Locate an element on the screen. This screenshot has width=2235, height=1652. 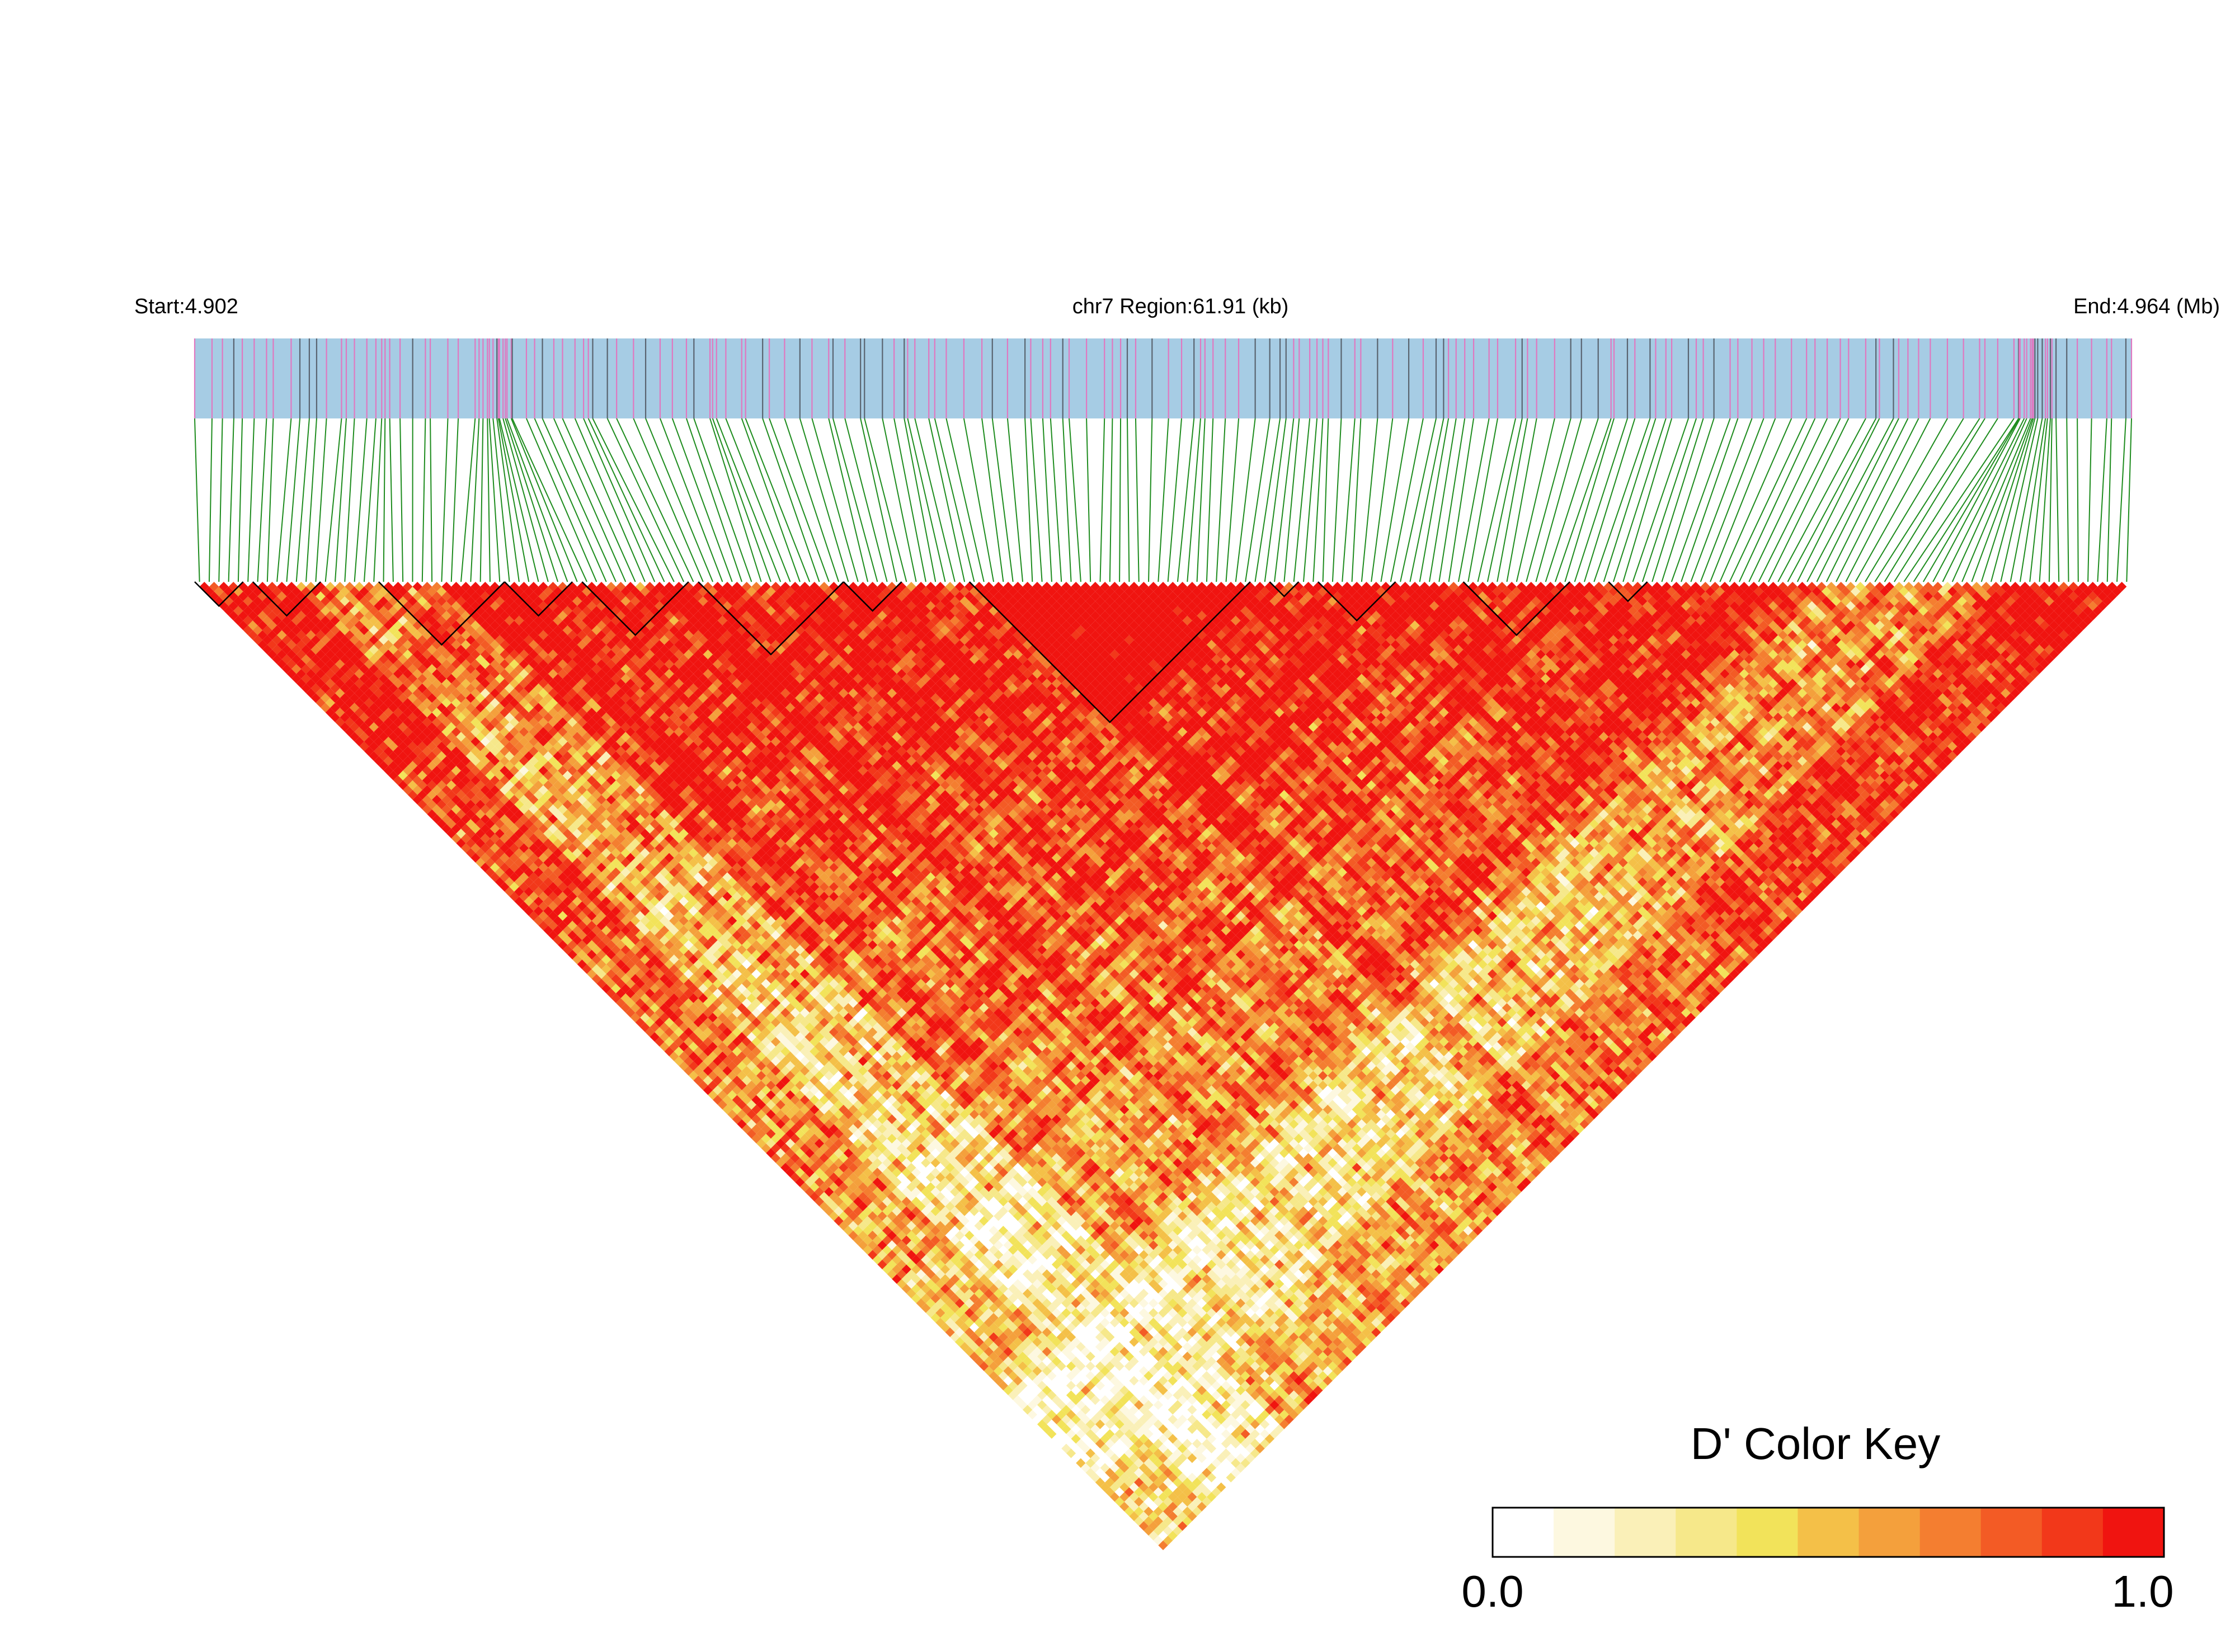
region-end-label: End:4.964 (Mb) is located at coordinates (2146, 306).